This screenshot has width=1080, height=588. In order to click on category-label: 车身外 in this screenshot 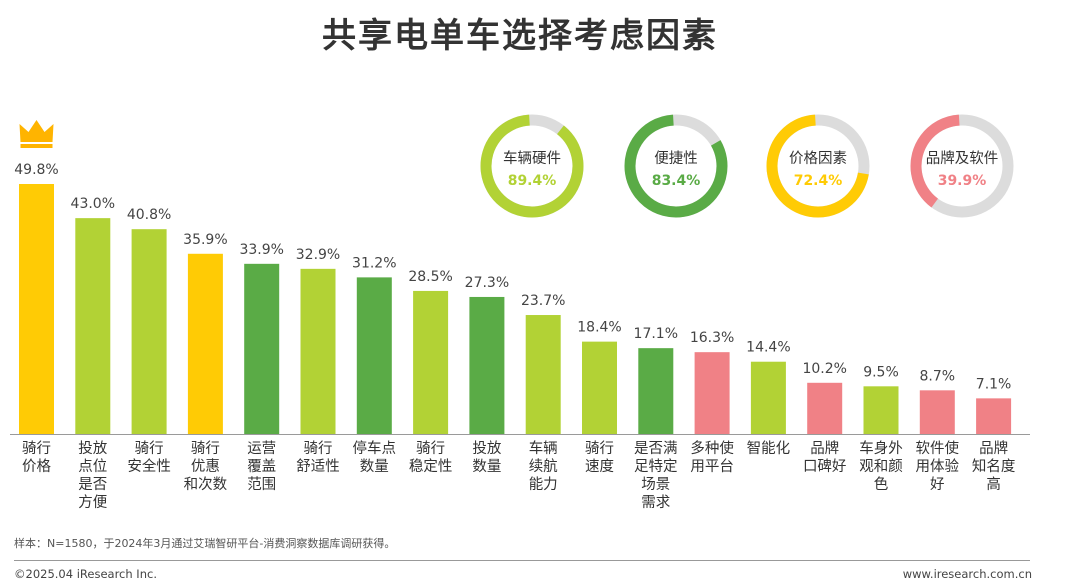, I will do `click(881, 448)`.